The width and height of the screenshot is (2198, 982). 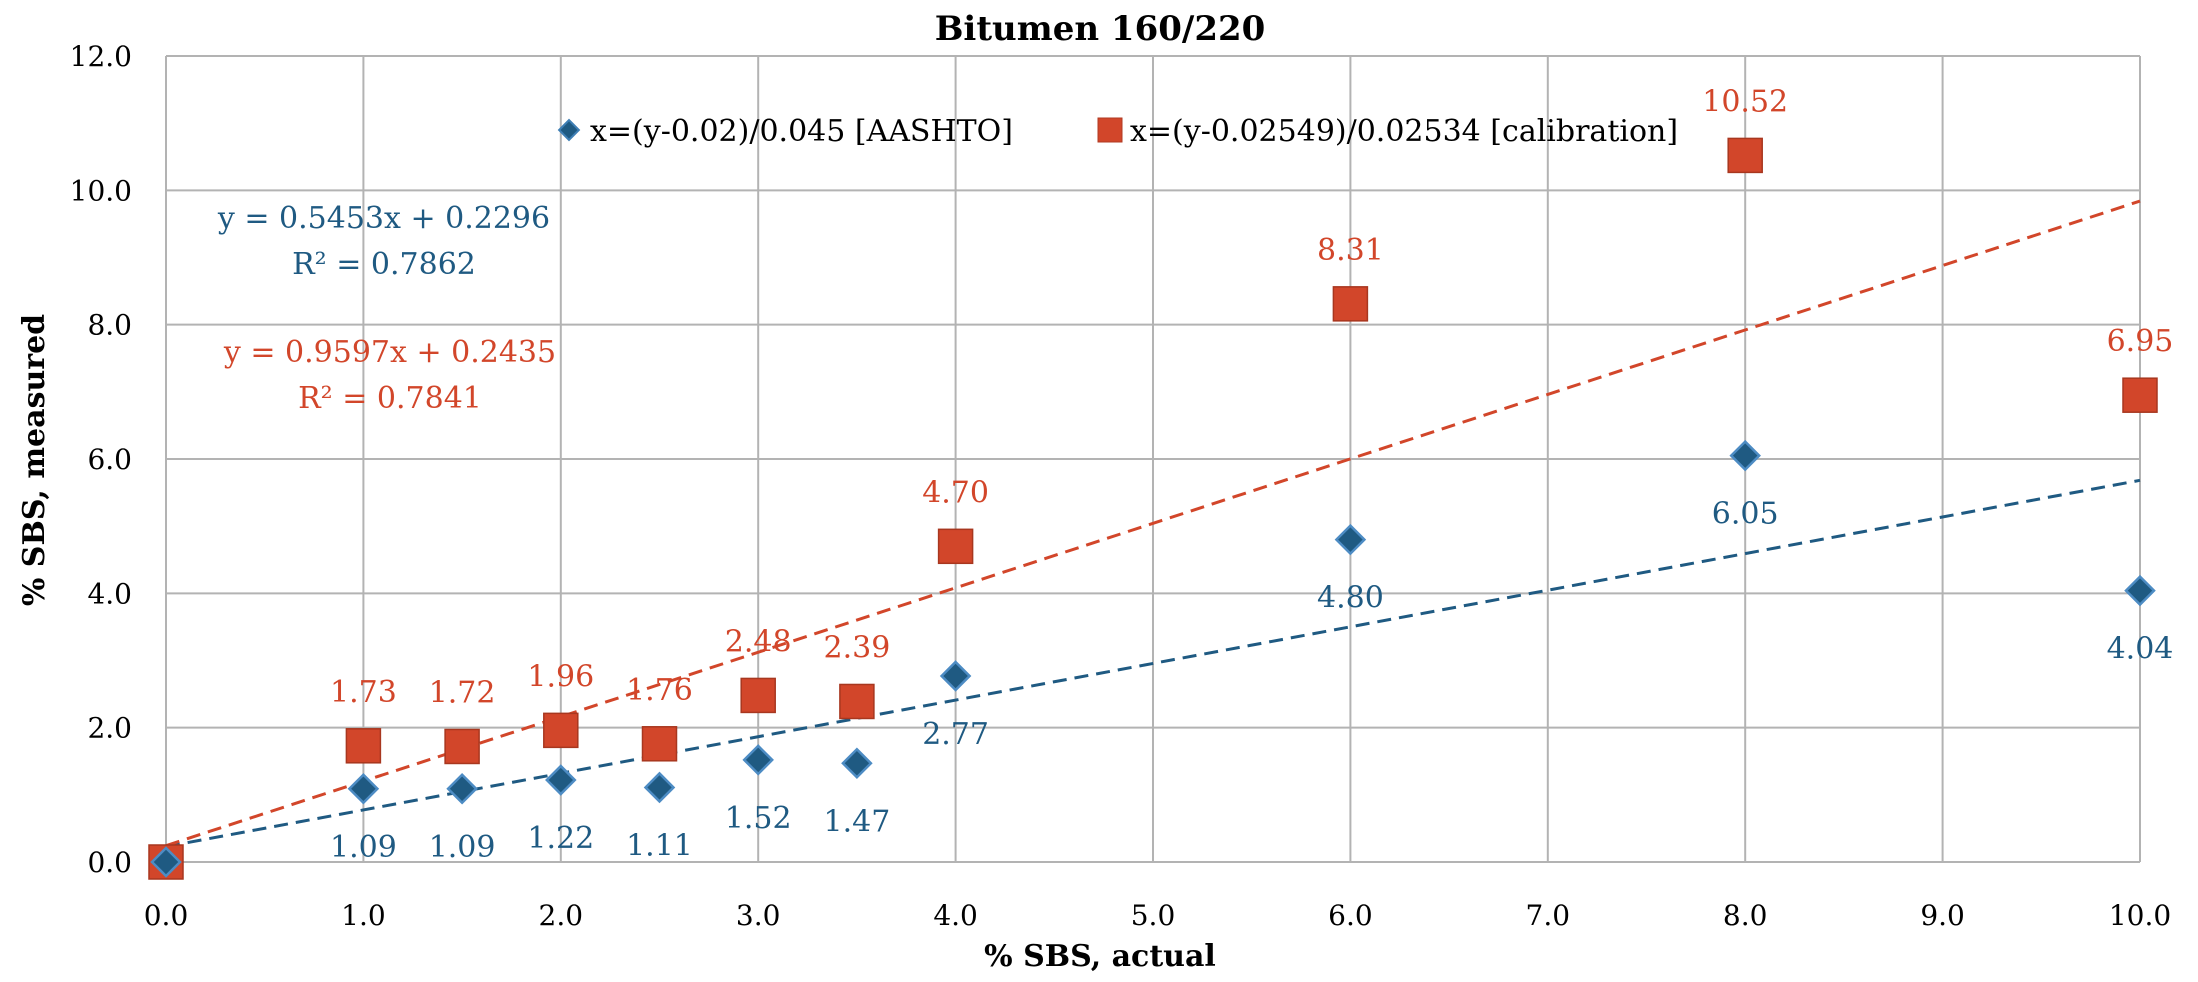 I want to click on aashto-data-label: 4.04, so click(x=2140, y=649).